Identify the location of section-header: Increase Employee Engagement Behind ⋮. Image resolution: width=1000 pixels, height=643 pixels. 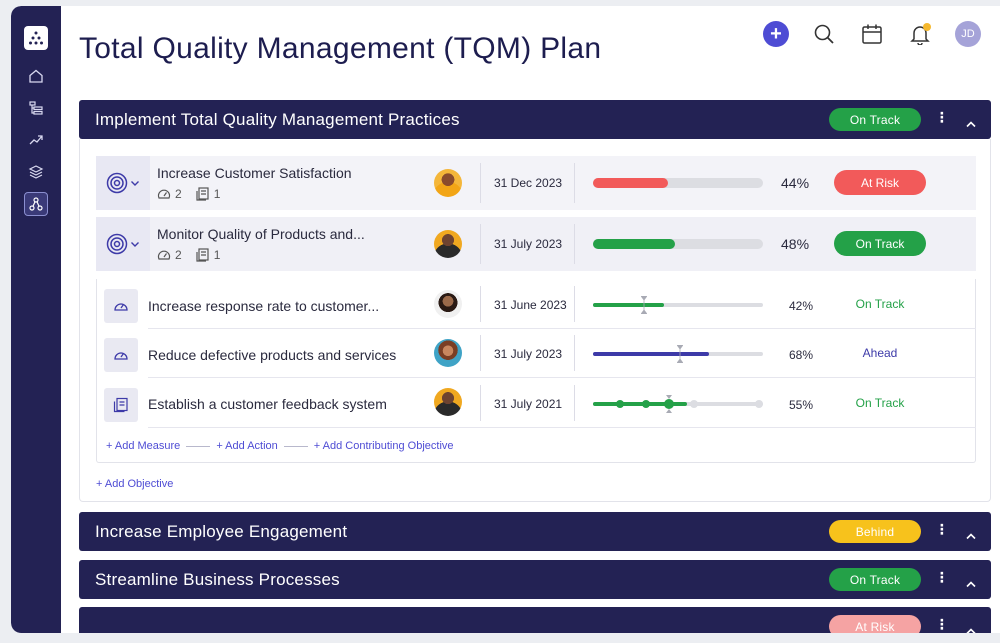
(535, 531).